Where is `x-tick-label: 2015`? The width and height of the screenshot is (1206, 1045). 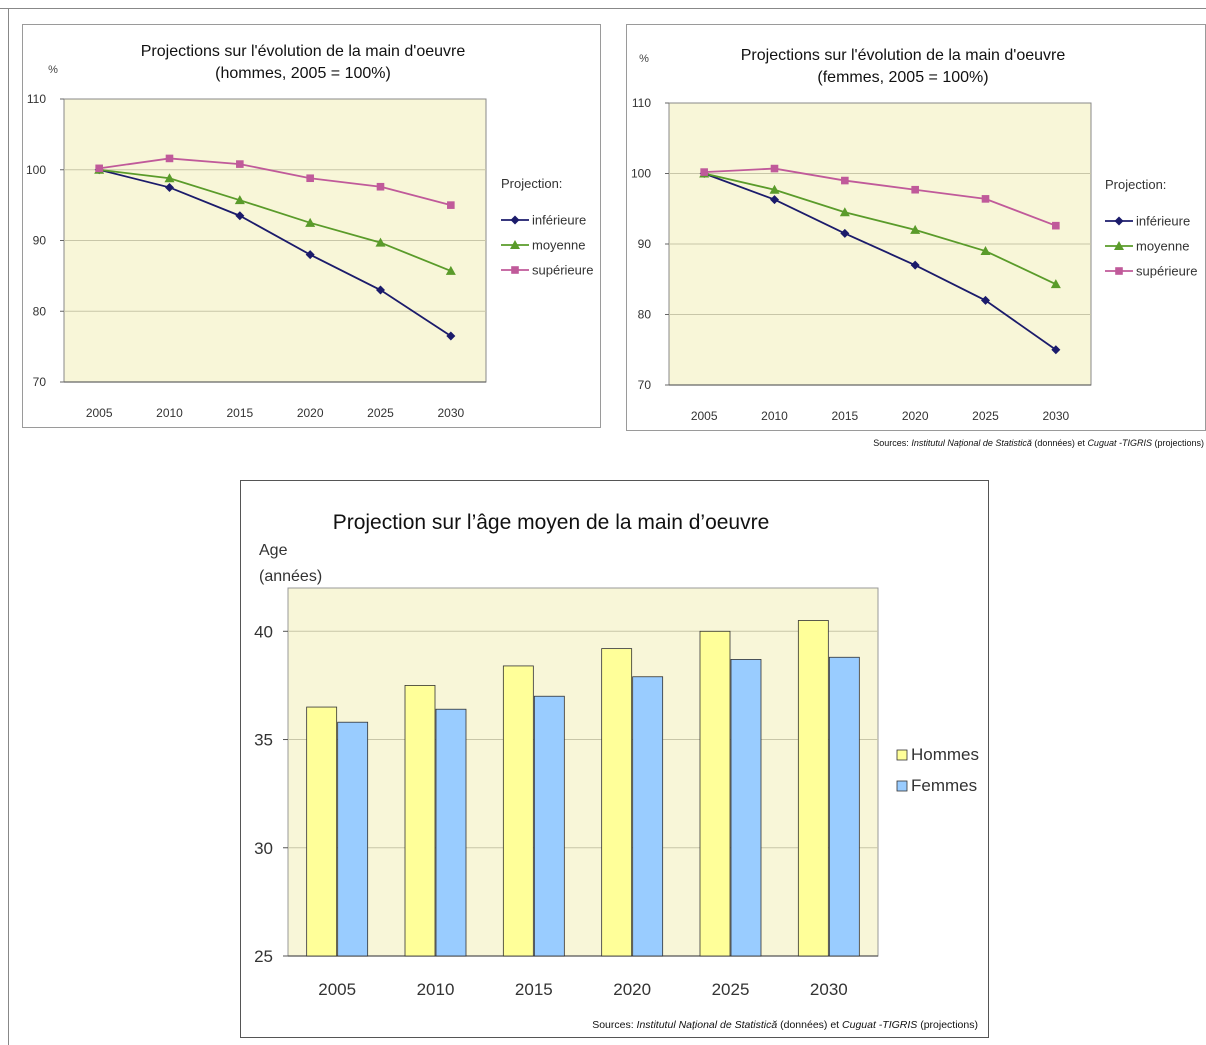
x-tick-label: 2015 is located at coordinates (844, 416).